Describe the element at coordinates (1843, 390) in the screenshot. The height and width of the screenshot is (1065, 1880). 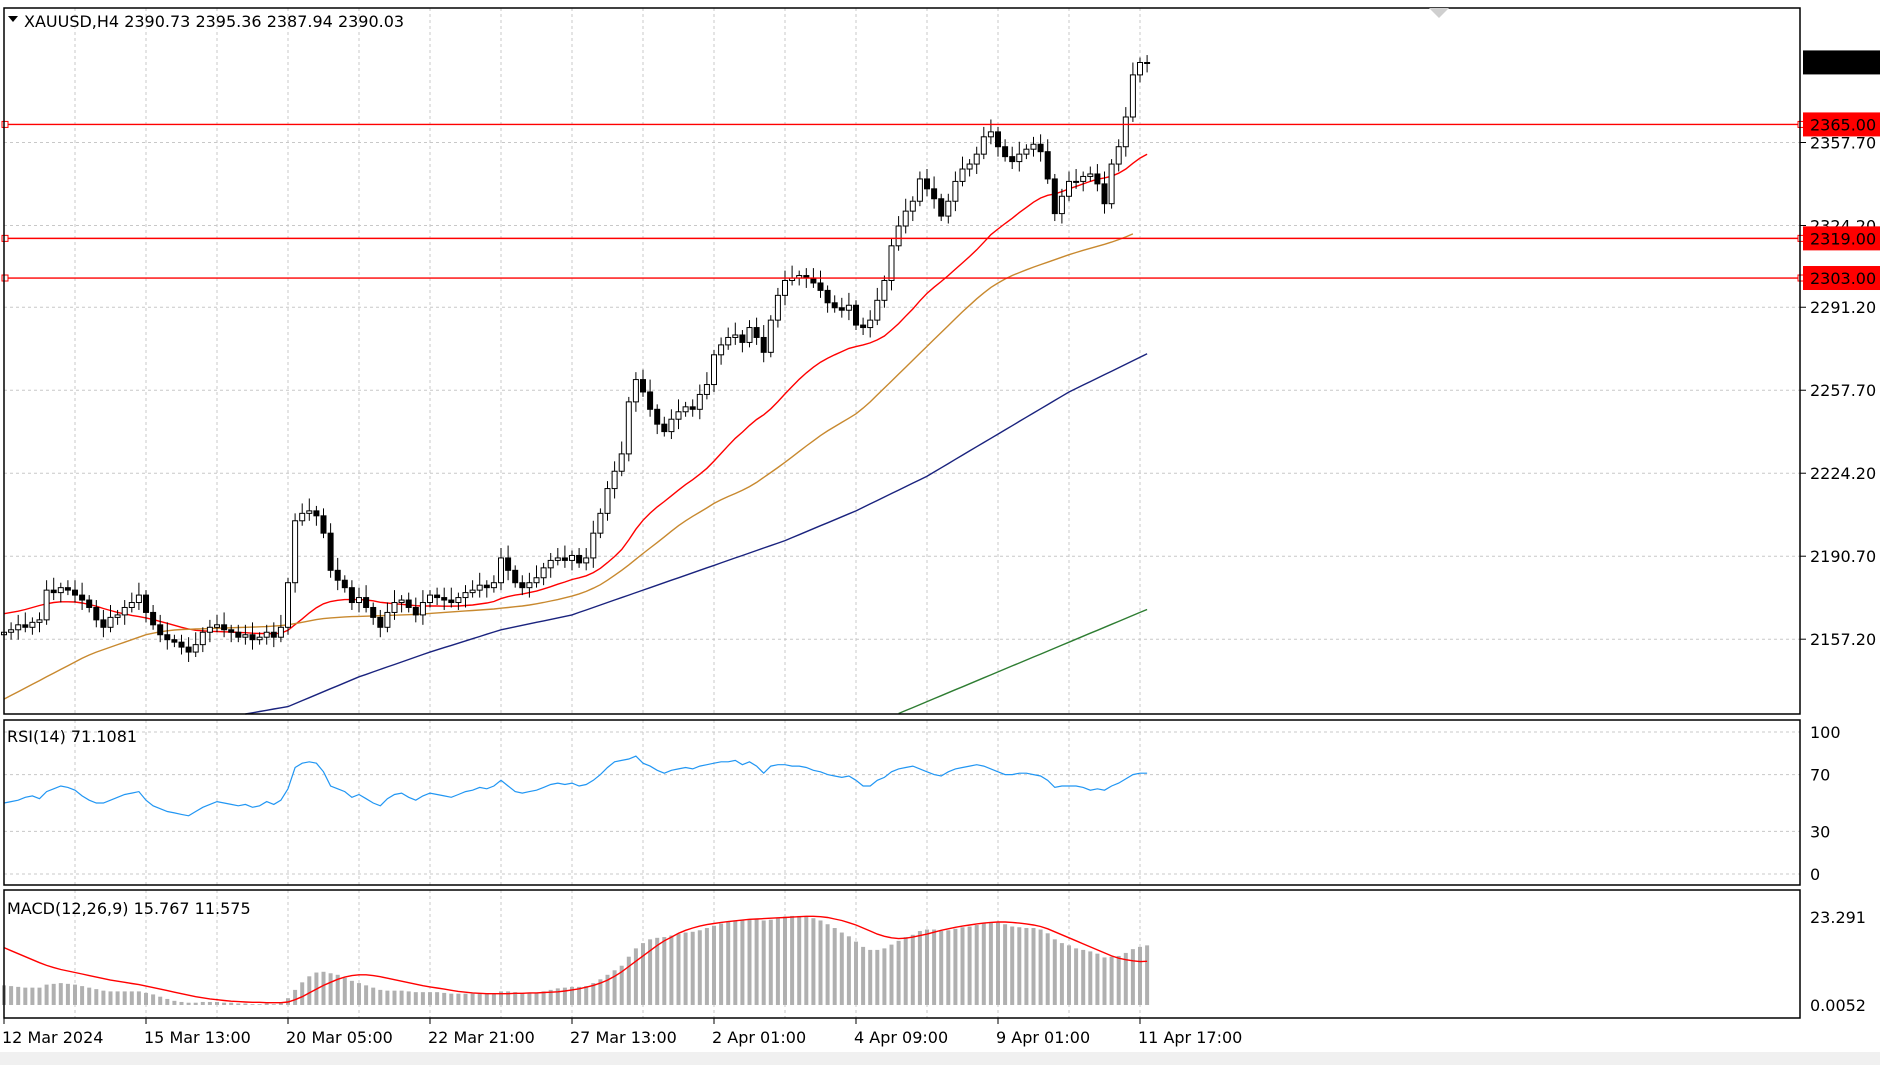
I see `price-tick-label: 2257.70` at that location.